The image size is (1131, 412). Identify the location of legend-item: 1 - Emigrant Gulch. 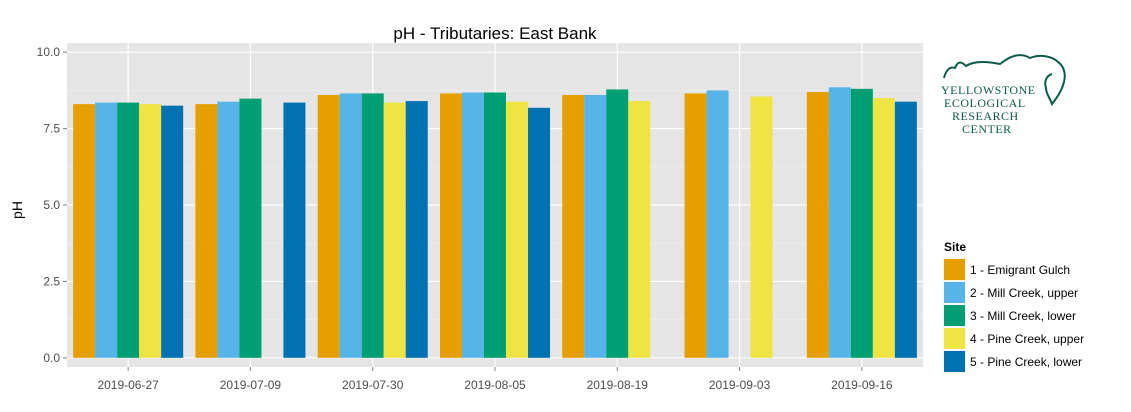
(1006, 269).